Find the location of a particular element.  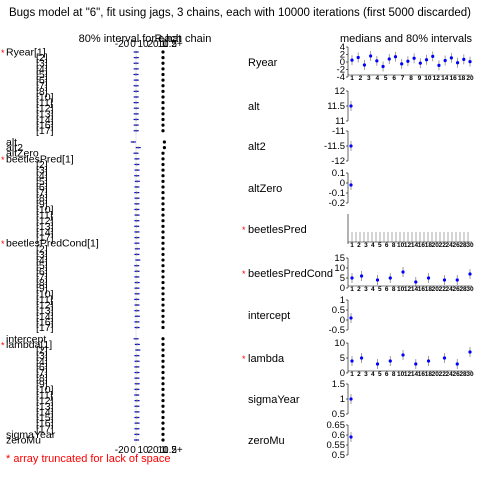

row-label: sigmaYear is located at coordinates (31, 435).